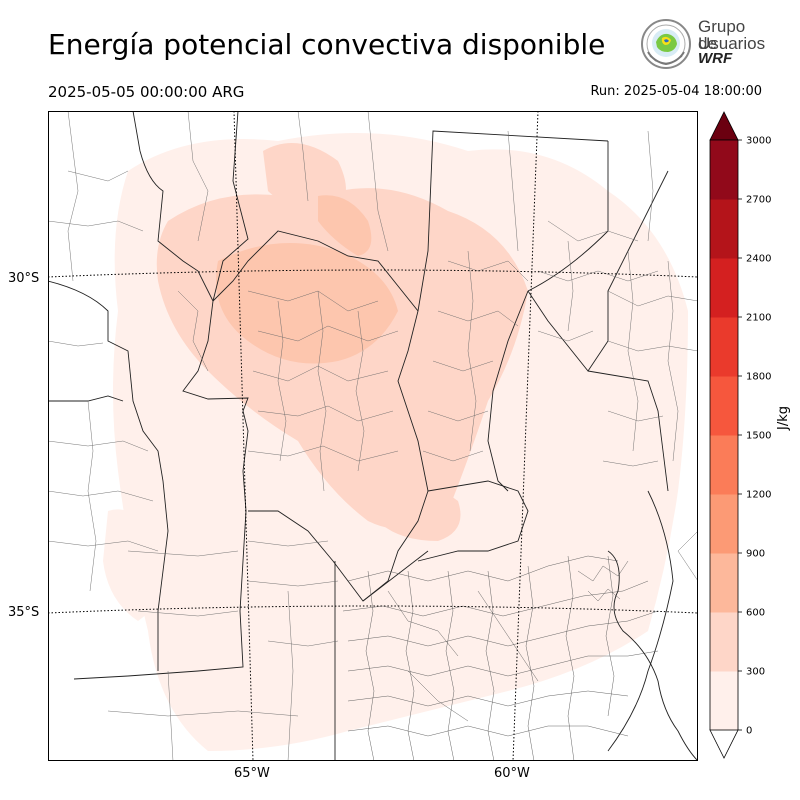 The height and width of the screenshot is (800, 800). I want to click on wrf-logo: Grupo de Usuarios WRF, so click(703, 45).